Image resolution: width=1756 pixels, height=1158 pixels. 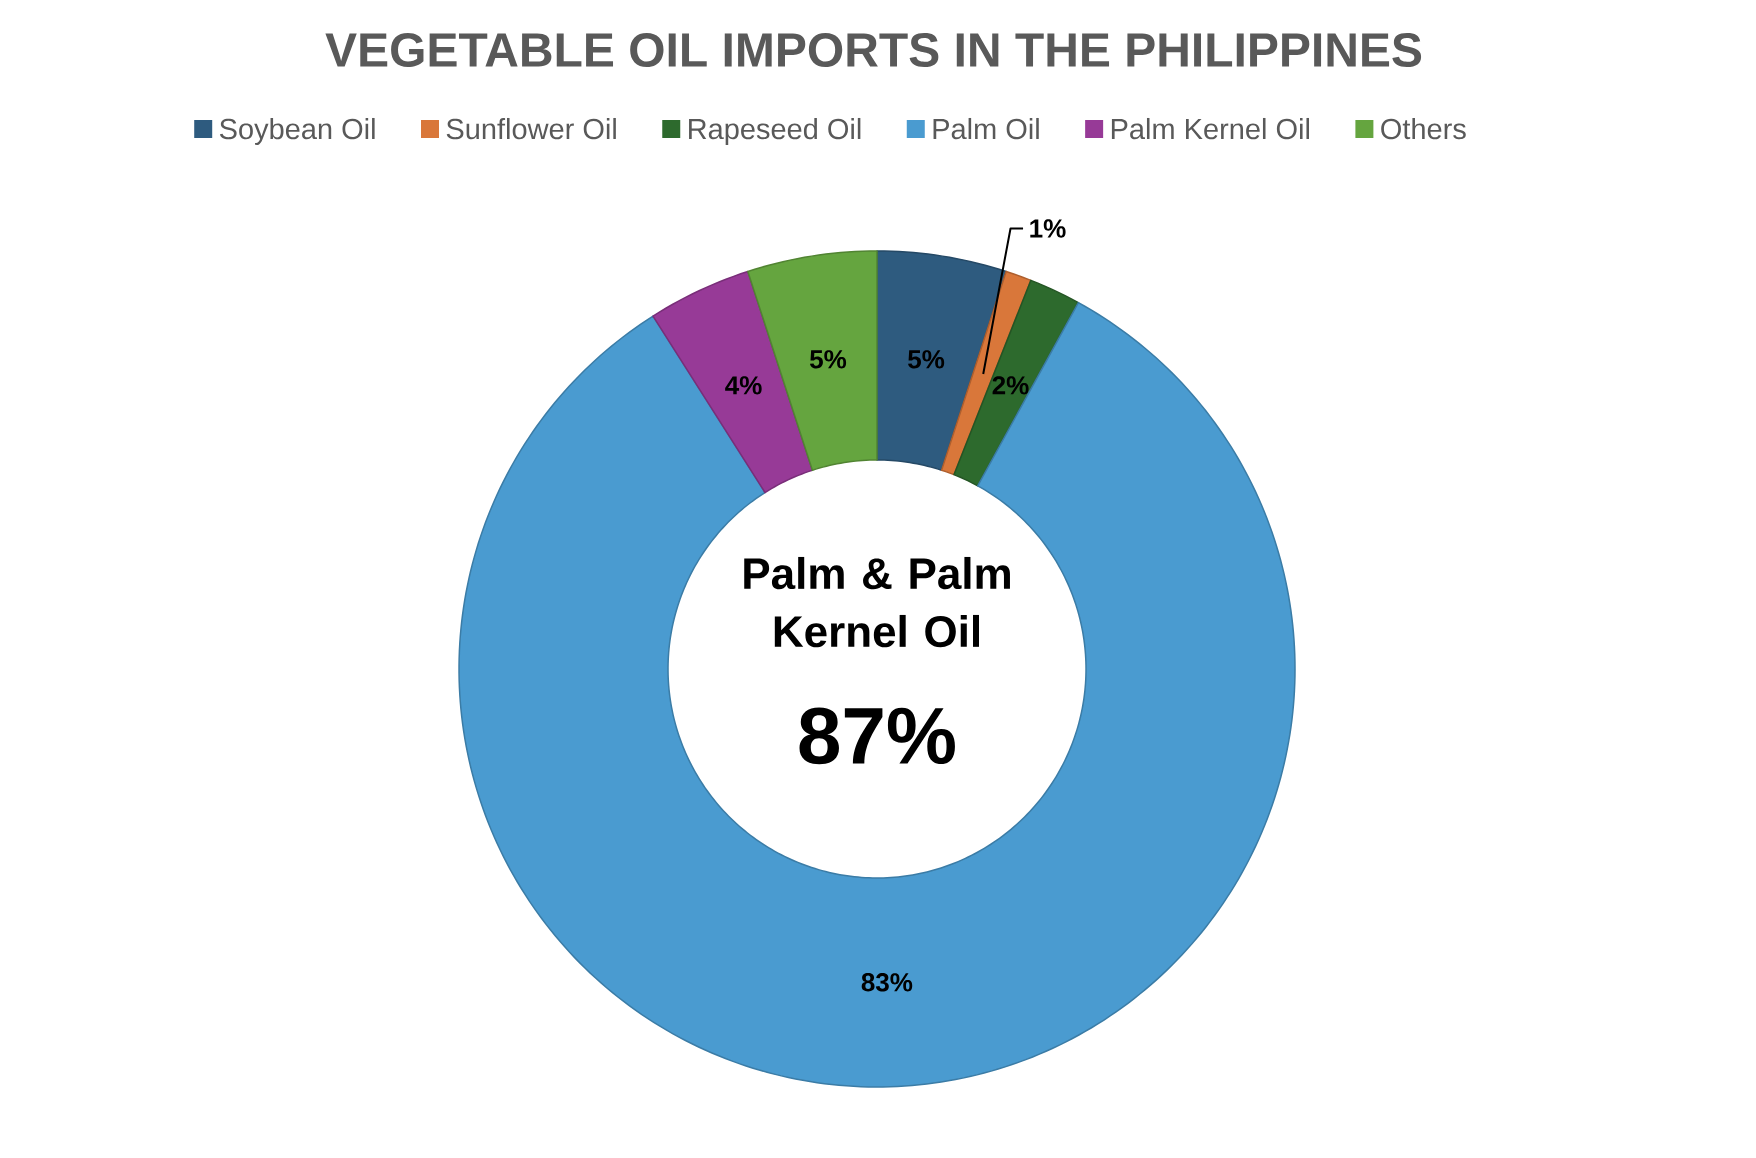 What do you see at coordinates (887, 982) in the screenshot?
I see `data-label: 83%` at bounding box center [887, 982].